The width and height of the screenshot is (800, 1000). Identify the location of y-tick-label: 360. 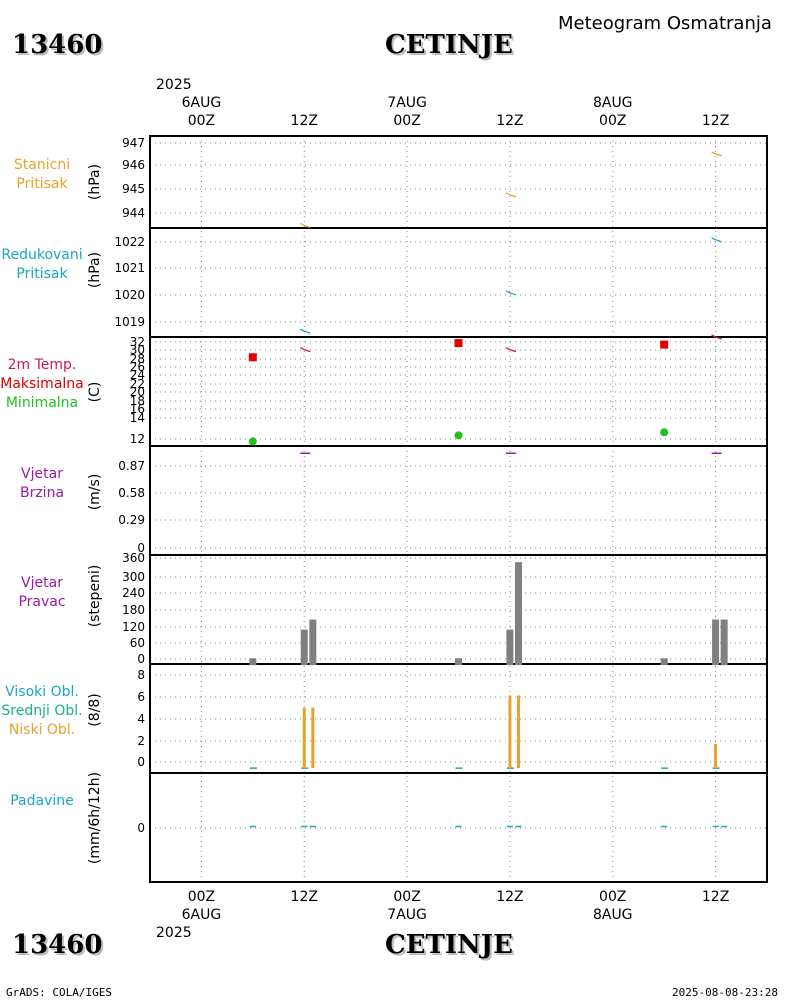
(133, 558).